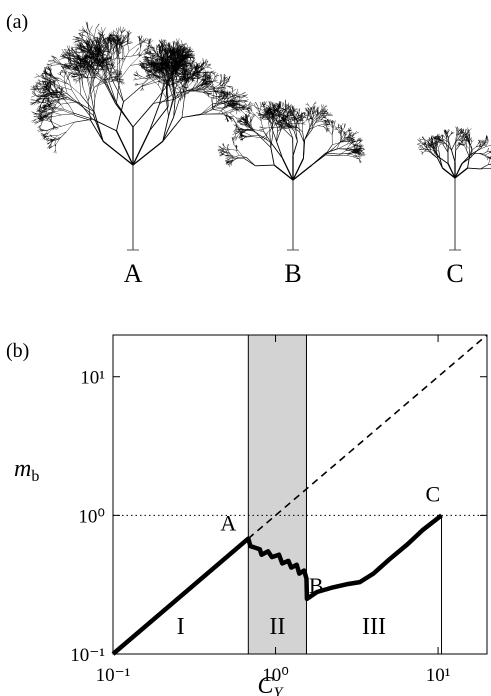 This screenshot has width=491, height=696. I want to click on panel-label: (a), so click(17, 22).